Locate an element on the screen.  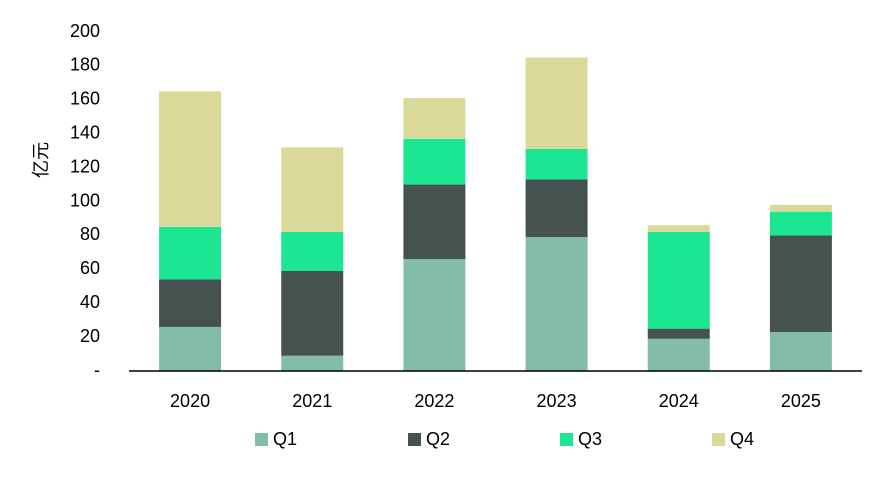
x-tick-label: 2022 is located at coordinates (434, 401).